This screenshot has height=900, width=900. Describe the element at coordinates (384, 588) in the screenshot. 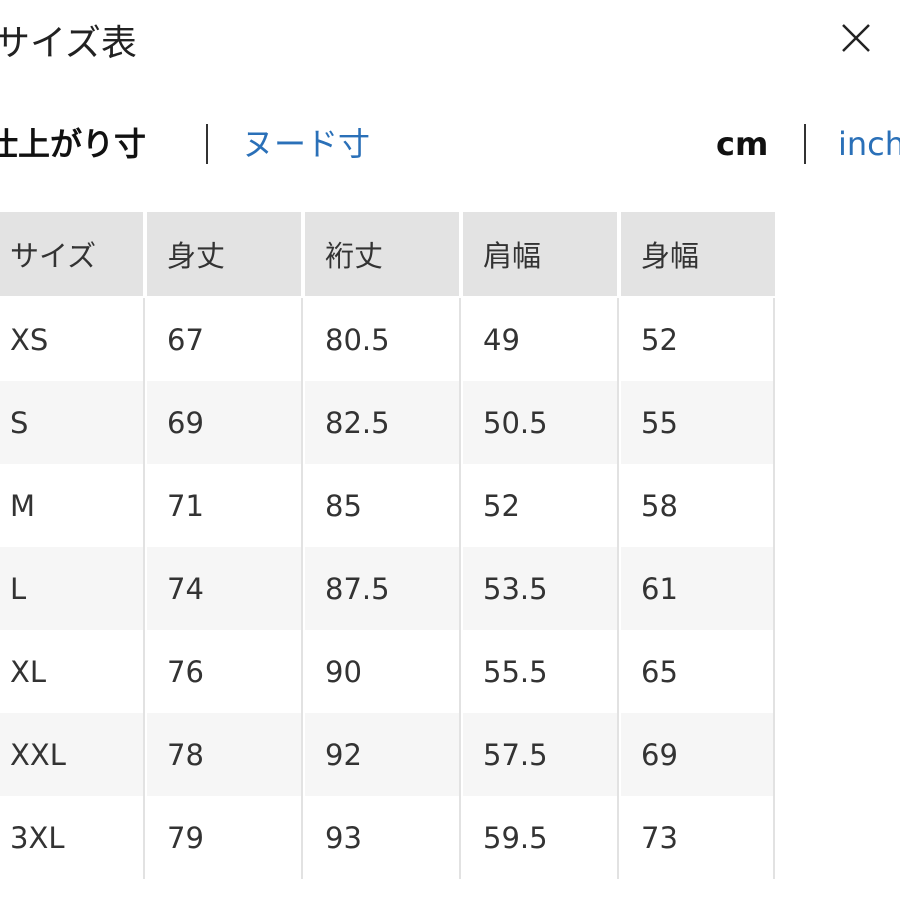

I see `table-cell: 87.5` at that location.